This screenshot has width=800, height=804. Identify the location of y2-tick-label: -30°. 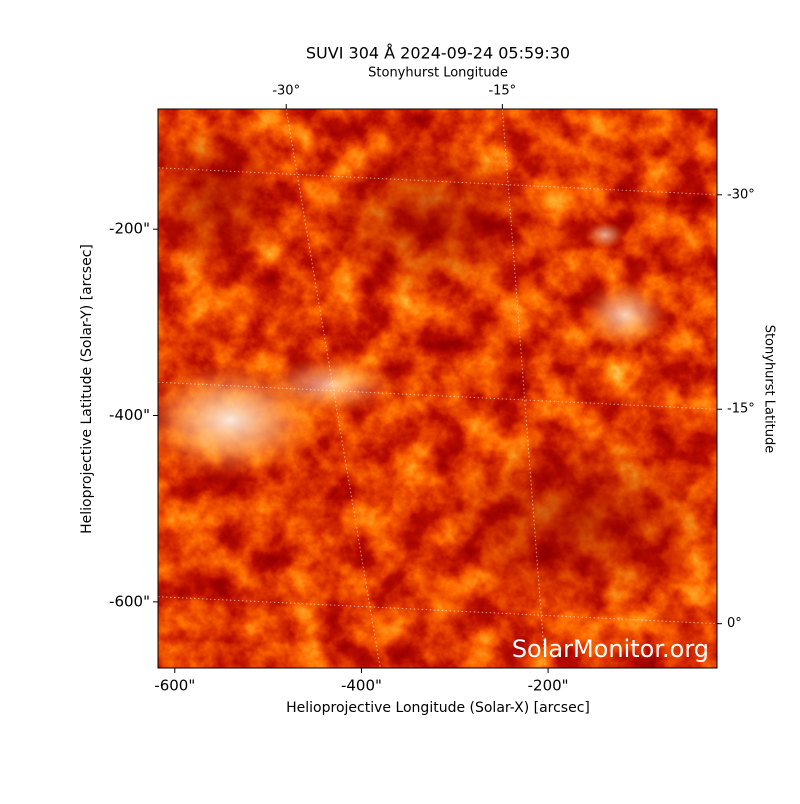
(741, 194).